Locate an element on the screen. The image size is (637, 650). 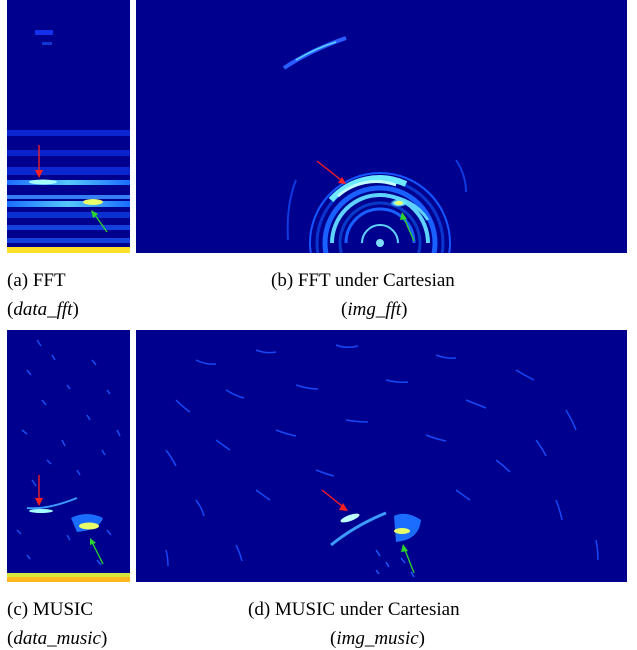
caption-a-sub: (data_fft) is located at coordinates (43, 309).